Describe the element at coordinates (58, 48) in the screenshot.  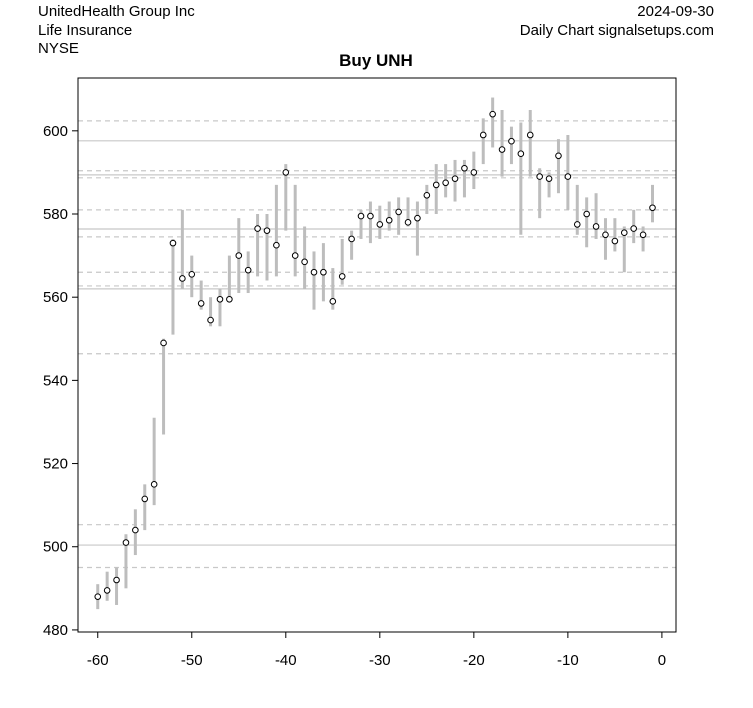
I see `header-exchange: NYSE` at that location.